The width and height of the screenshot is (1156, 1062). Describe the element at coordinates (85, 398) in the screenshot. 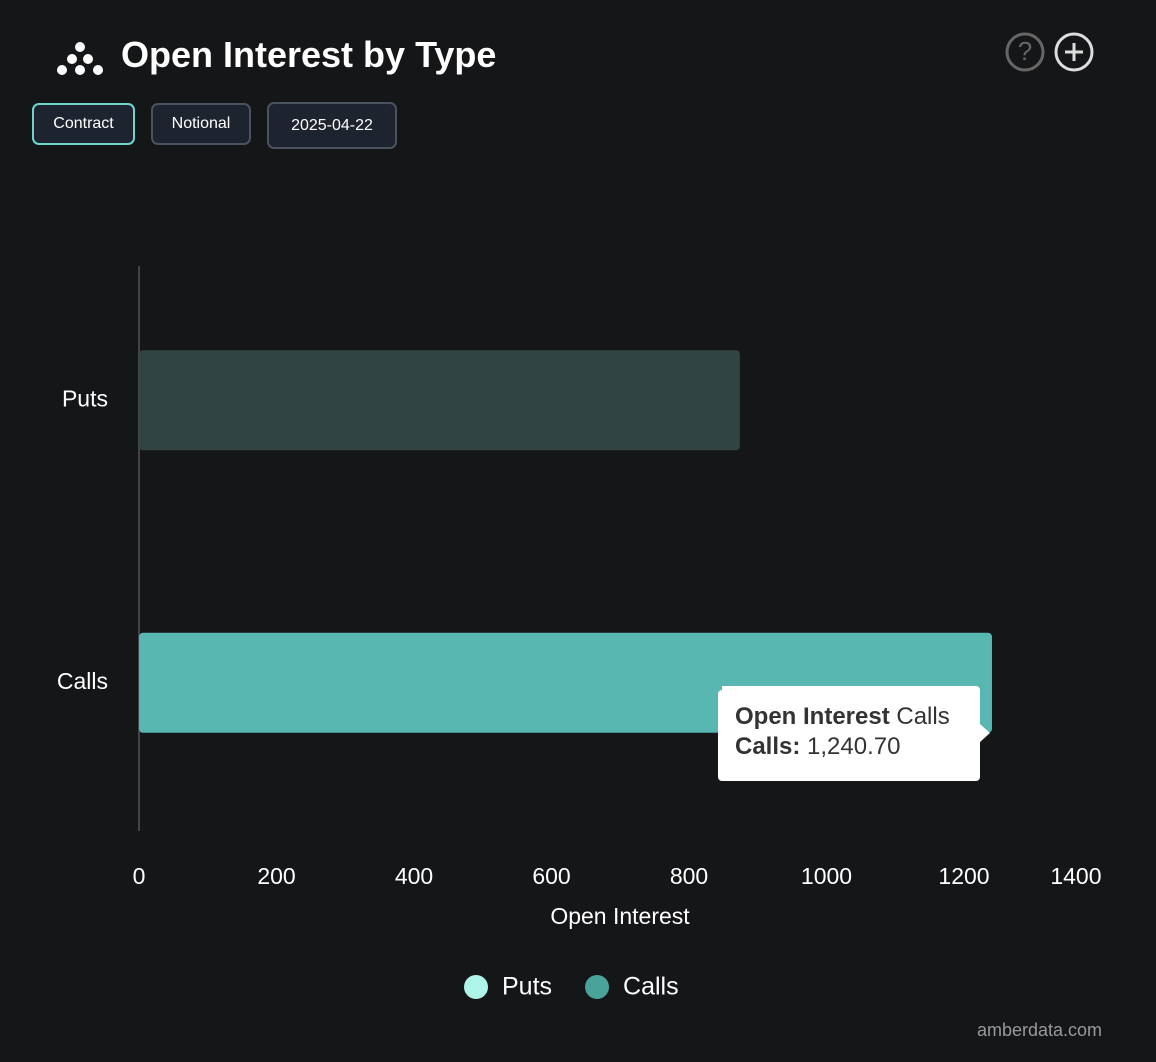

I see `y-tick-label: Puts` at that location.